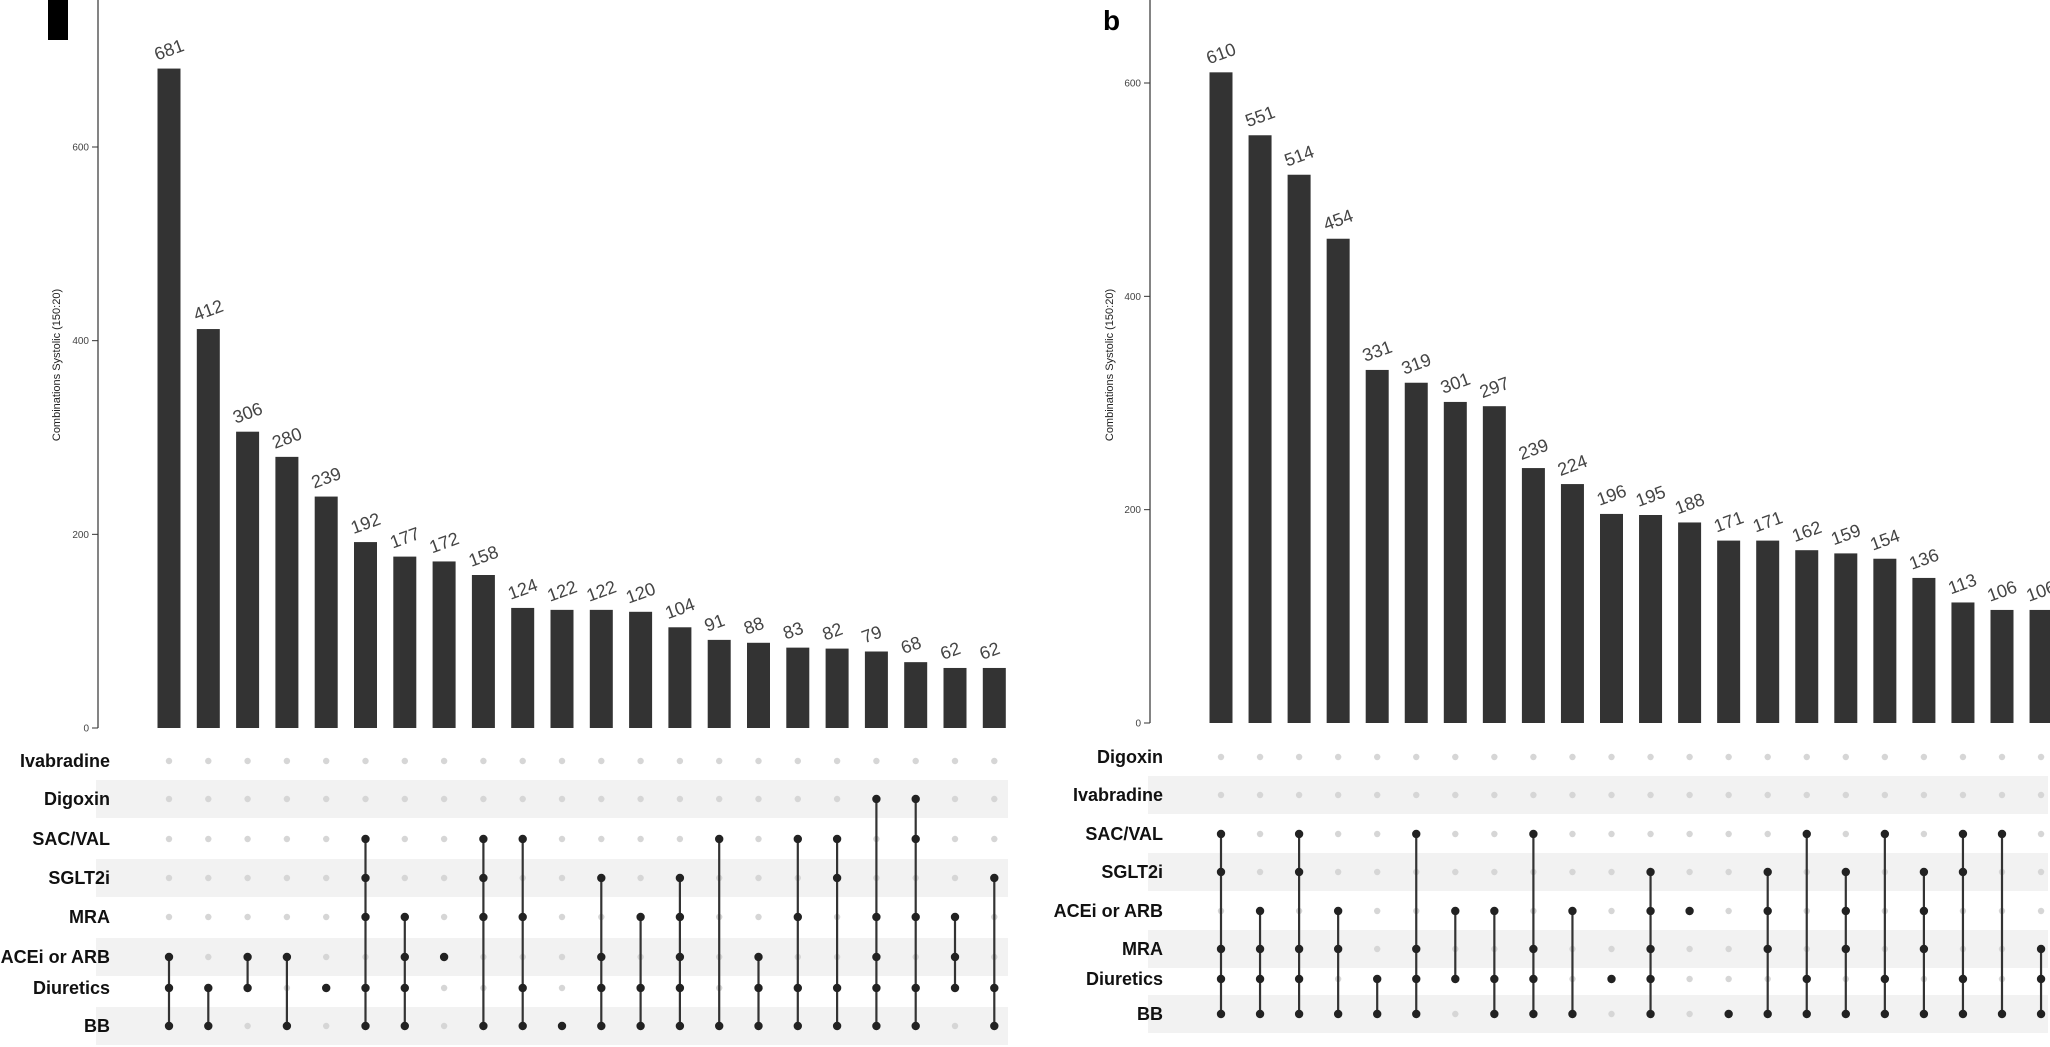 The height and width of the screenshot is (1047, 2050). I want to click on y-tick-label: 600, so click(1132, 84).